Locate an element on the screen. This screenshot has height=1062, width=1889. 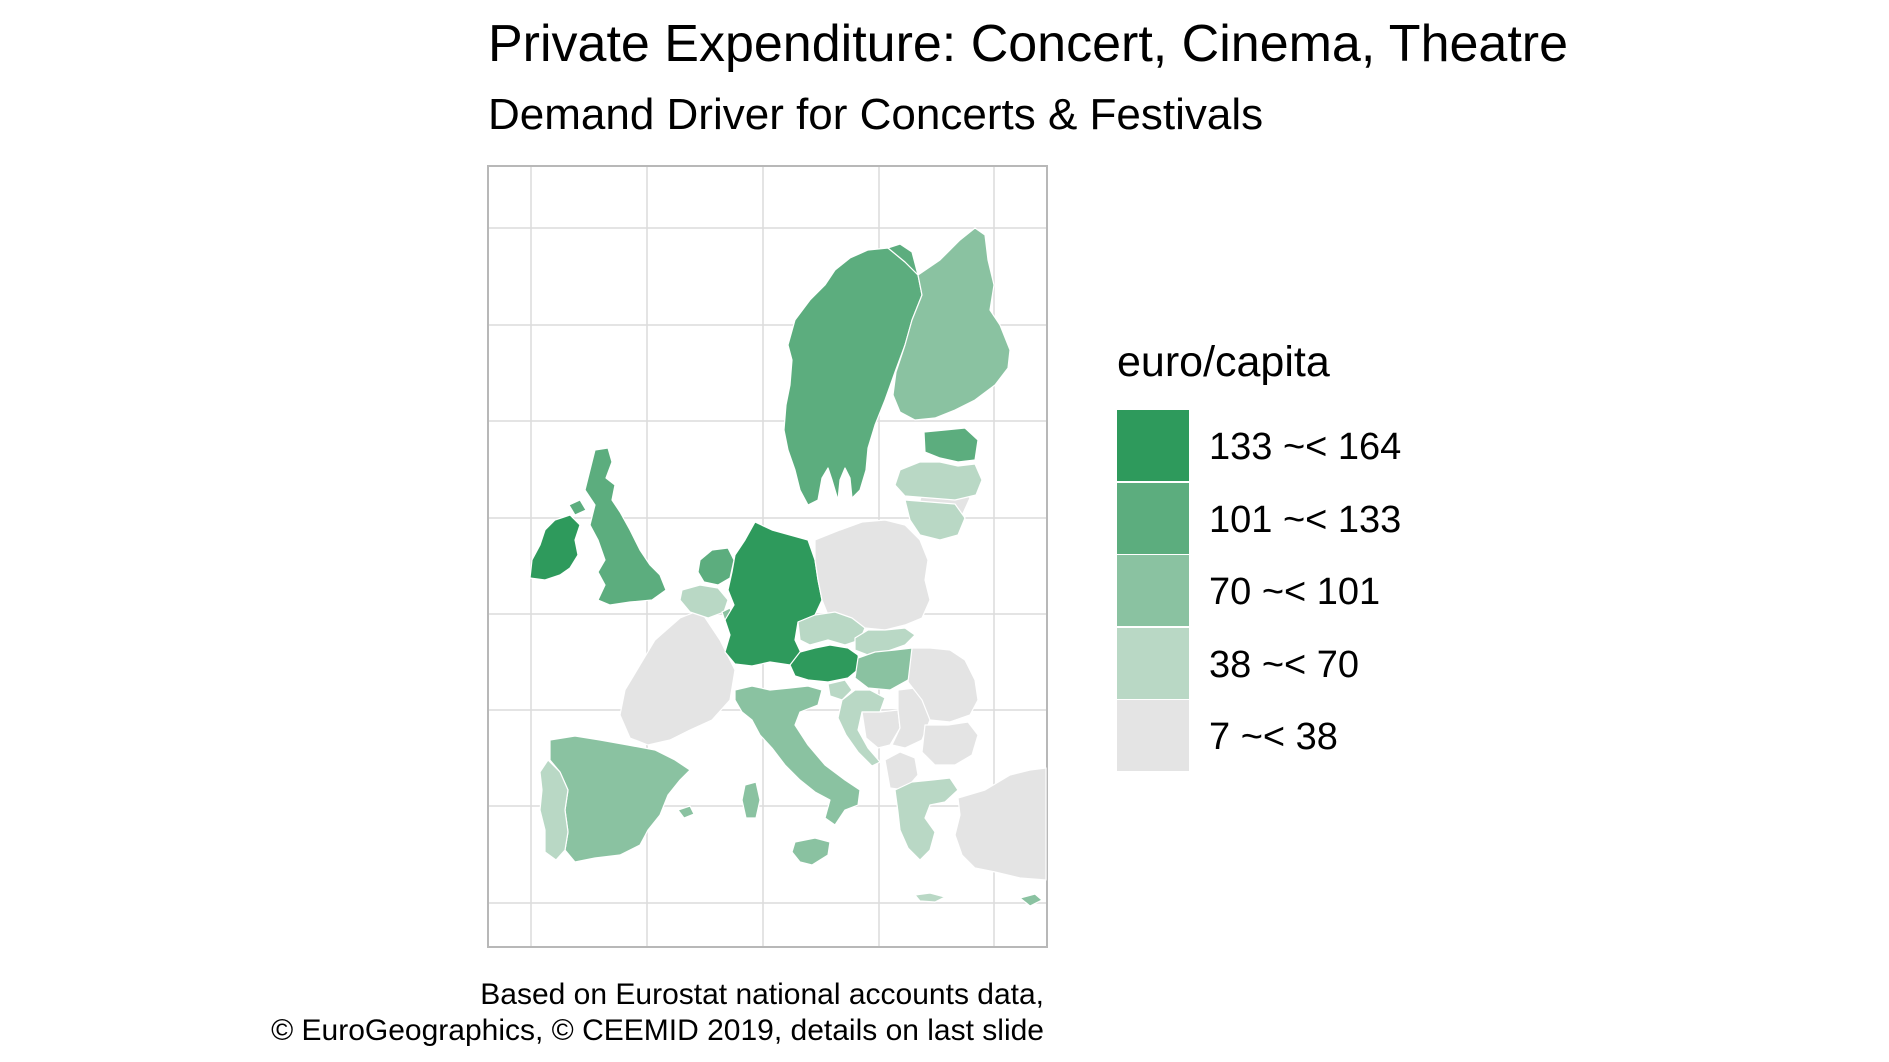
legend-item: 133 ~< 164 is located at coordinates (1297, 446).